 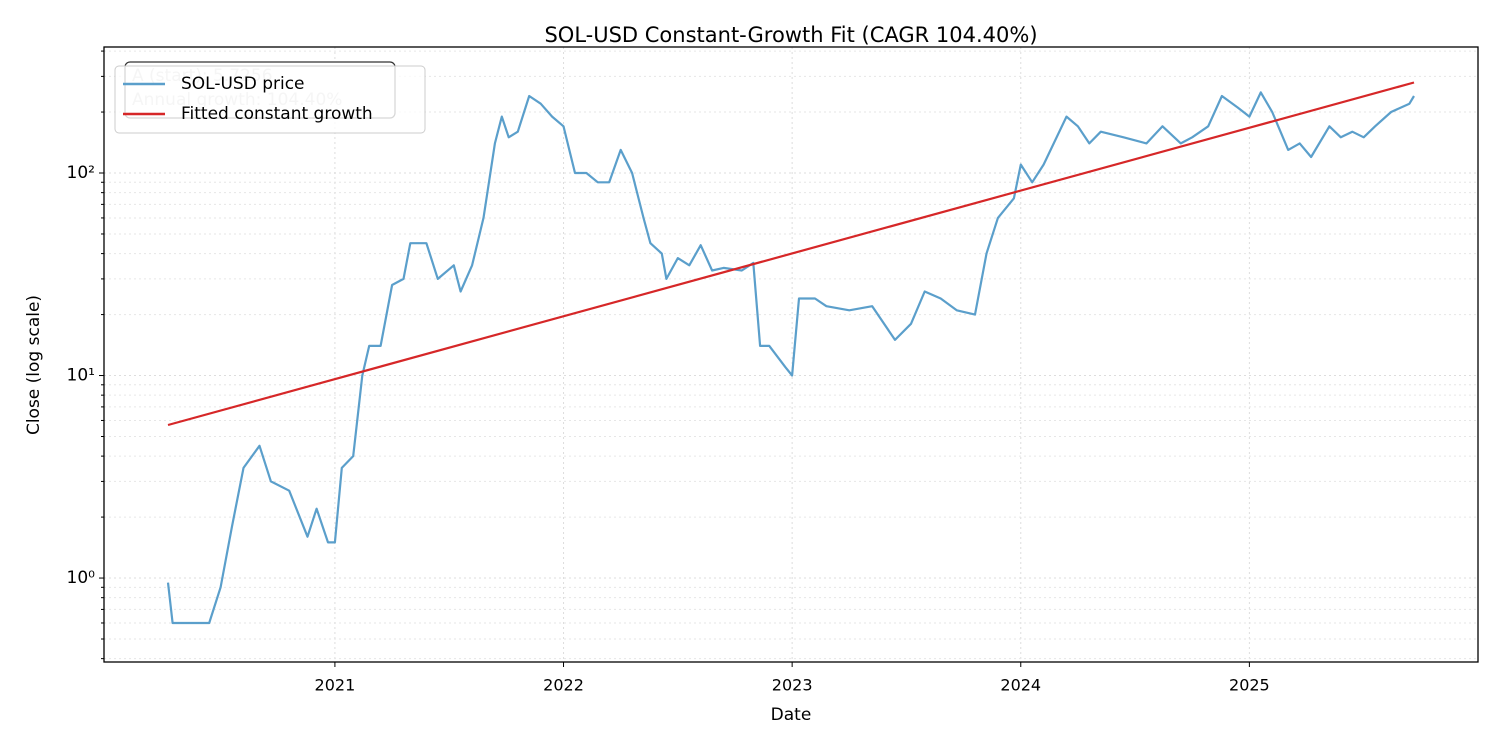 What do you see at coordinates (34, 365) in the screenshot?
I see `y-axis-label: Close (log scale)` at bounding box center [34, 365].